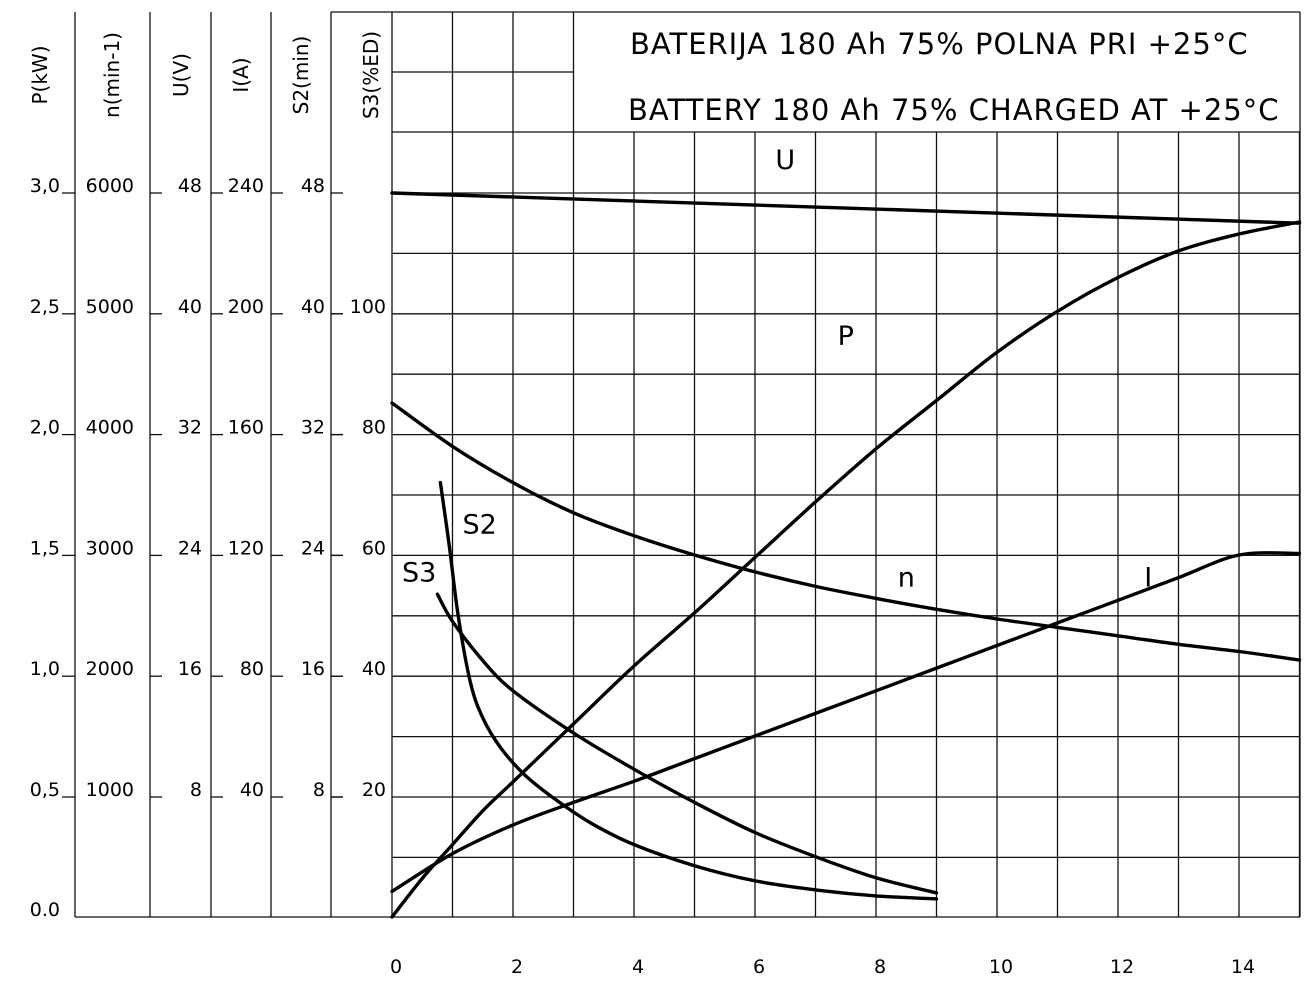 Image resolution: width=1304 pixels, height=985 pixels. I want to click on tick-label: 0.0, so click(45, 910).